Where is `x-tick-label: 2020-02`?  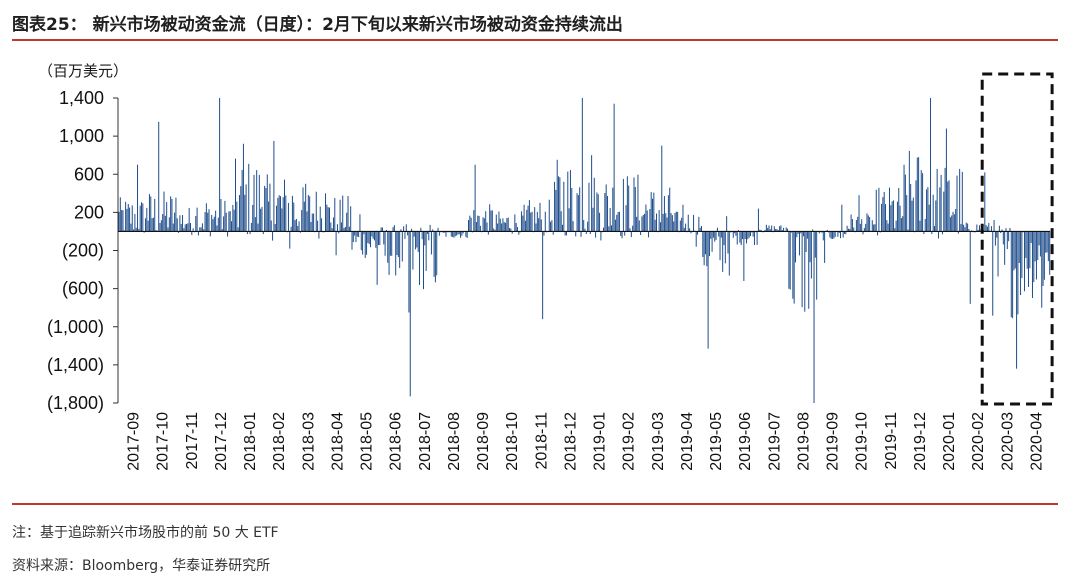 x-tick-label: 2020-02 is located at coordinates (978, 441).